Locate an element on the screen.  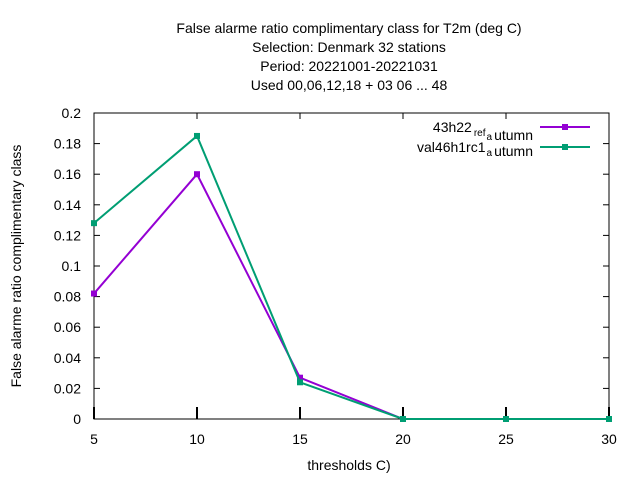
y-tick-label: 0.1 is located at coordinates (72, 266).